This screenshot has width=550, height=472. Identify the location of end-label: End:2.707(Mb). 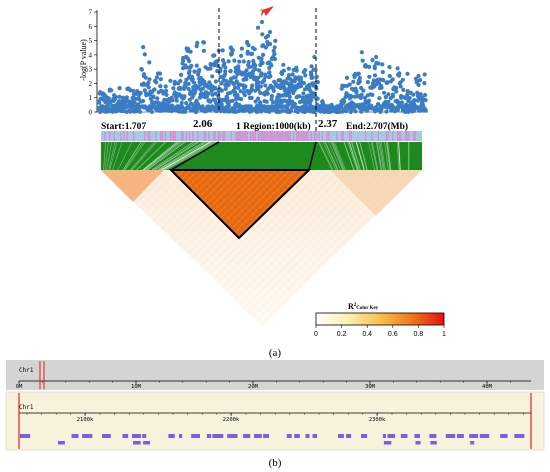
(377, 126).